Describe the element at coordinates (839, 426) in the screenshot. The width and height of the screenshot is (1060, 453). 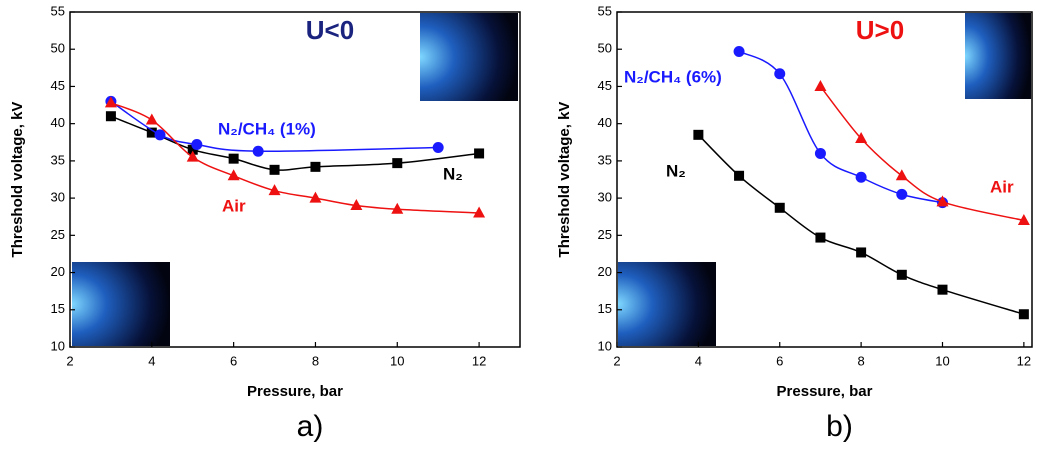
I see `panel-label: b)` at that location.